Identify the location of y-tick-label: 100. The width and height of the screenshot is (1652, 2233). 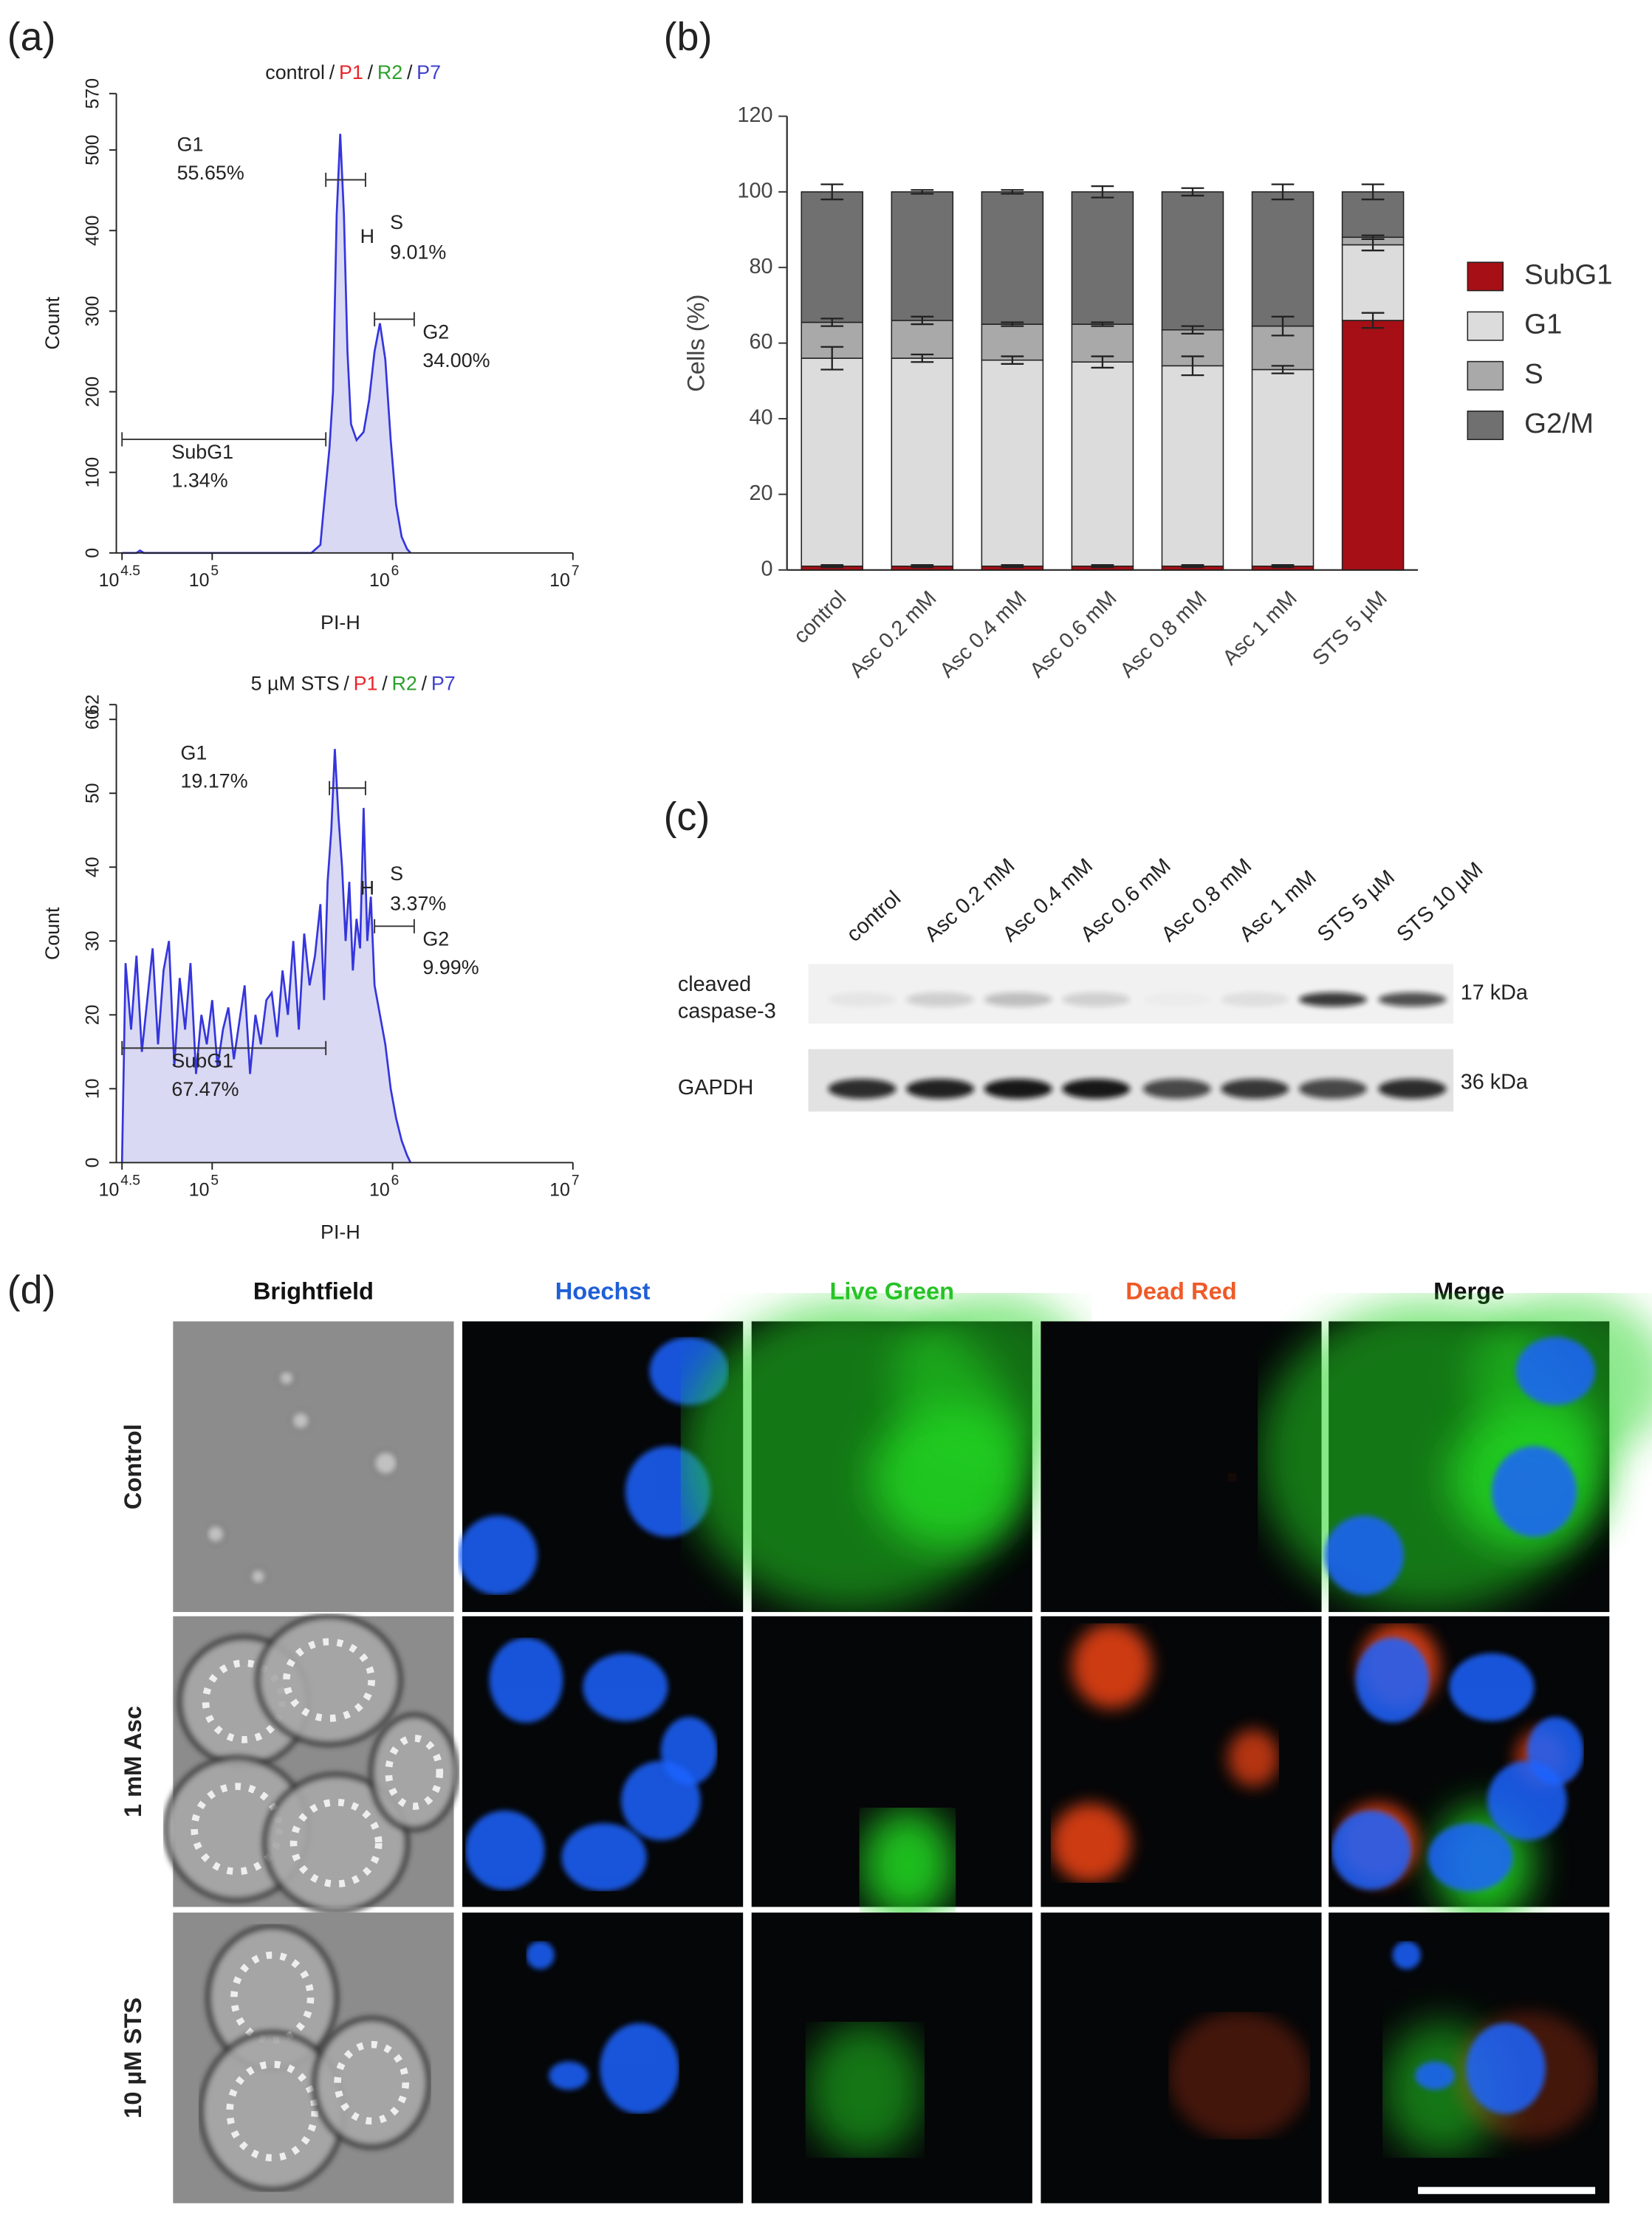
(92, 472).